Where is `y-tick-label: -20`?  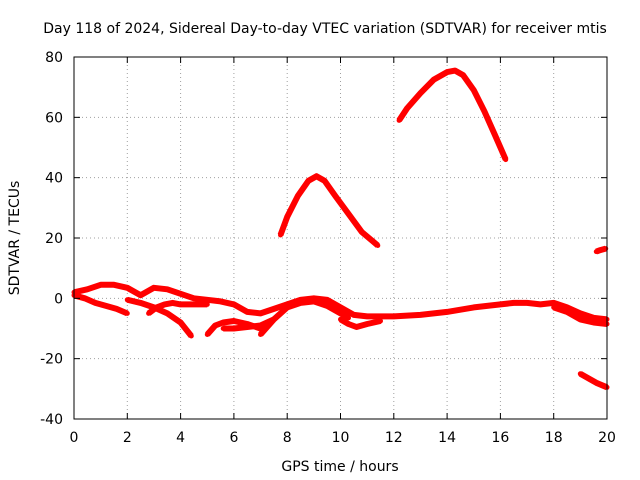 y-tick-label: -20 is located at coordinates (51, 360).